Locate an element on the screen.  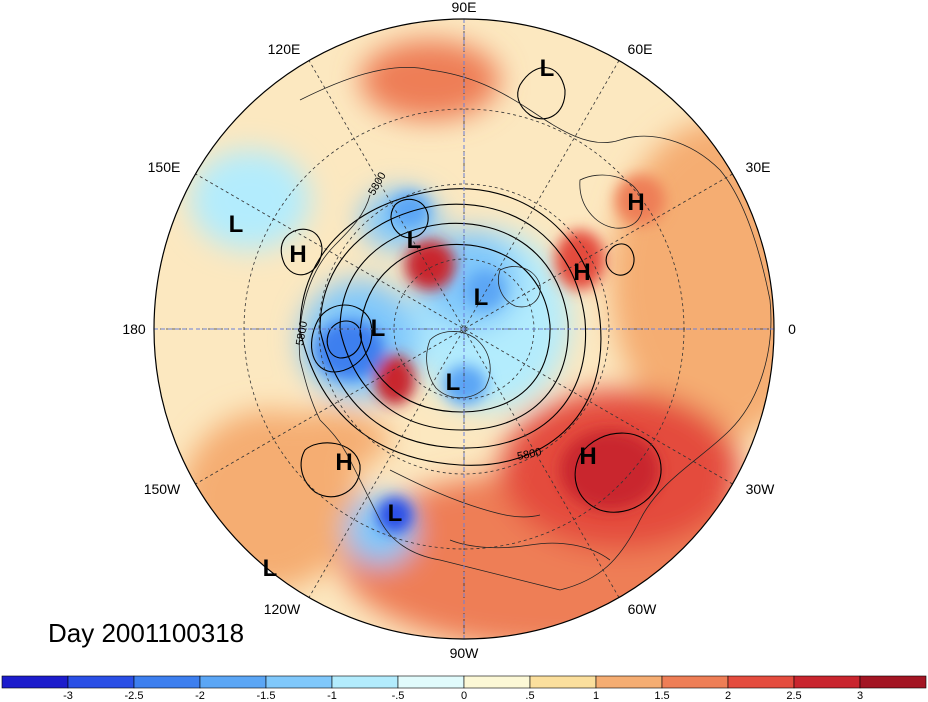
lon-label-30e: 30E is located at coordinates (758, 167).